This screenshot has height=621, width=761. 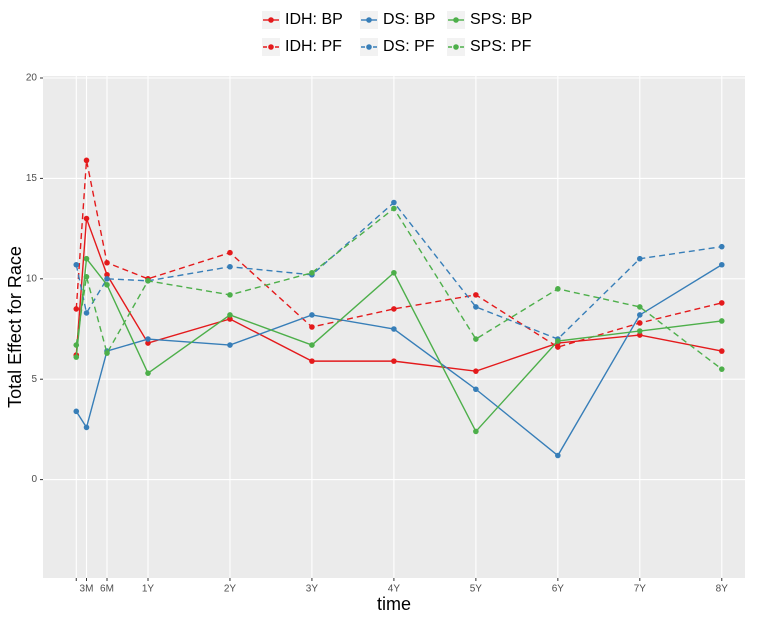 What do you see at coordinates (312, 589) in the screenshot?
I see `x-tick-label: 3Y` at bounding box center [312, 589].